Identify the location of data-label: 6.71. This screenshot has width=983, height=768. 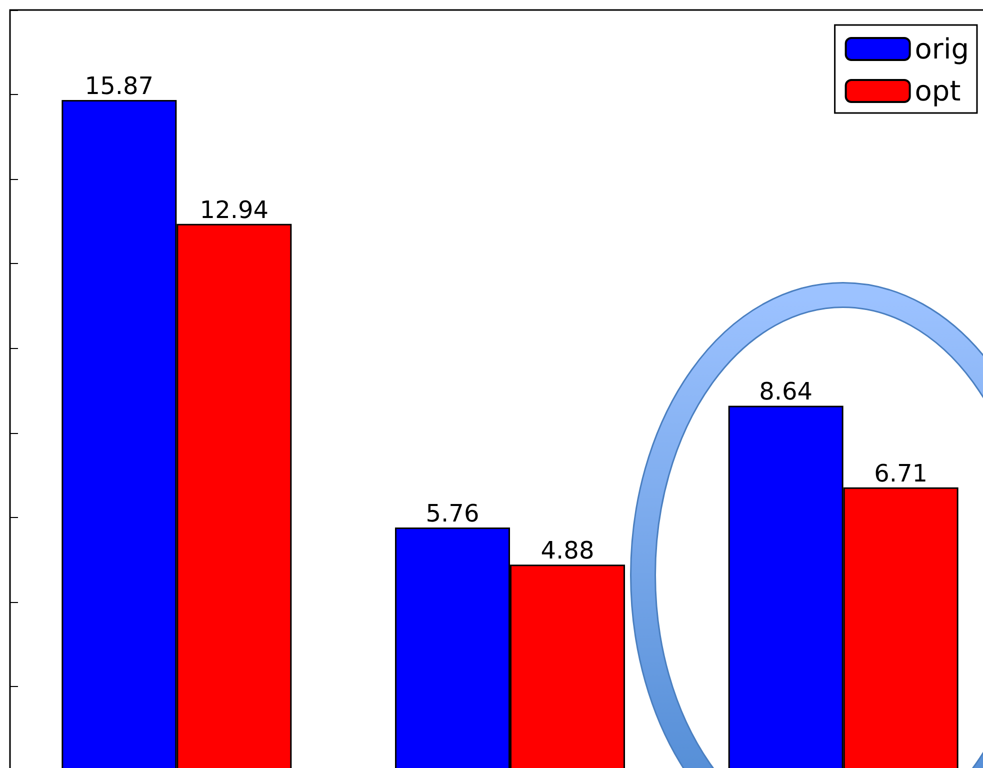
(901, 473).